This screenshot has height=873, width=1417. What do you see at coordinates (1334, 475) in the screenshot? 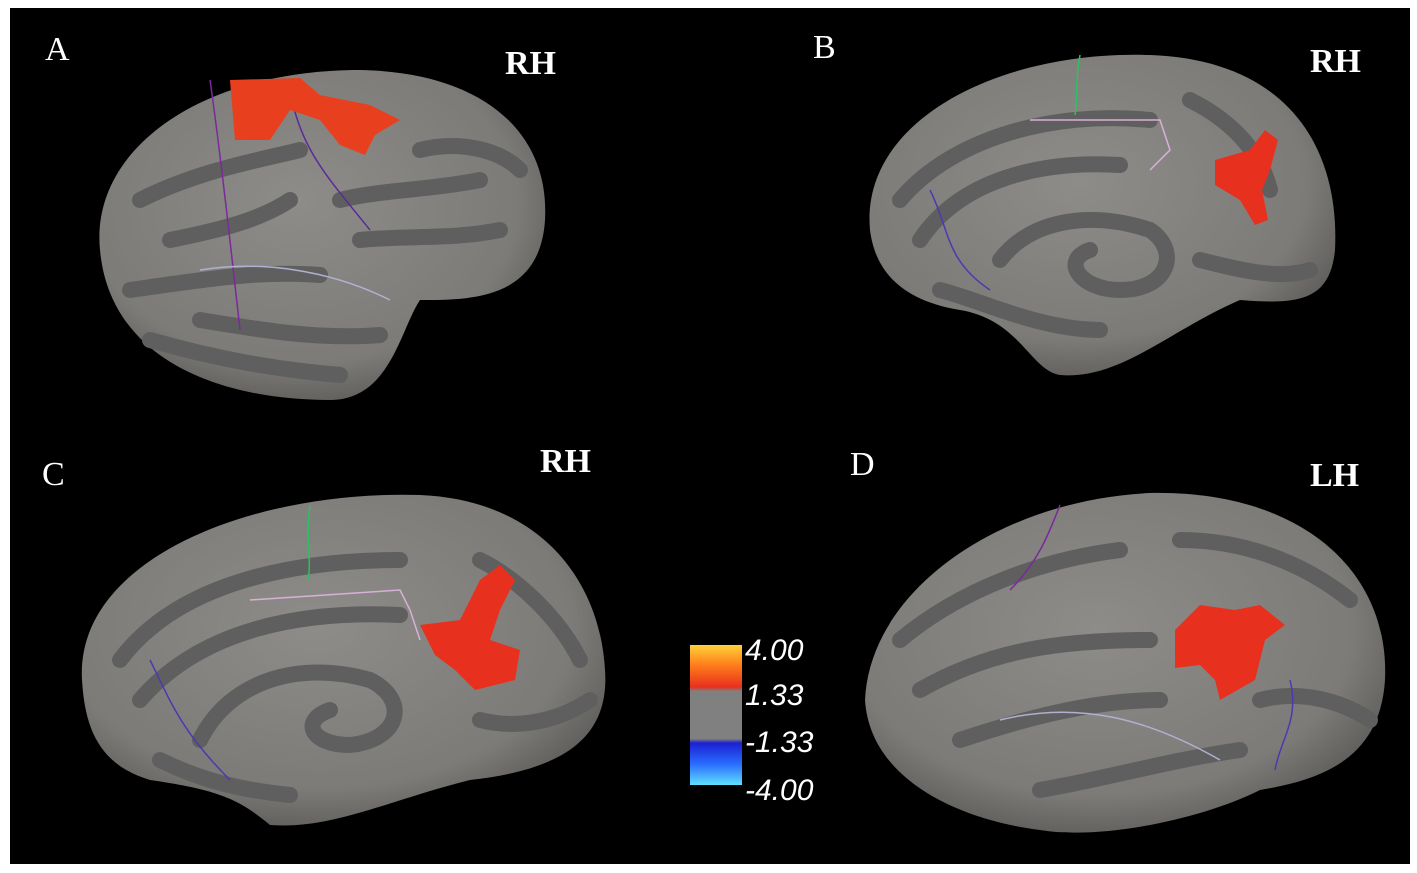
I see `hemisphere-label: LH` at bounding box center [1334, 475].